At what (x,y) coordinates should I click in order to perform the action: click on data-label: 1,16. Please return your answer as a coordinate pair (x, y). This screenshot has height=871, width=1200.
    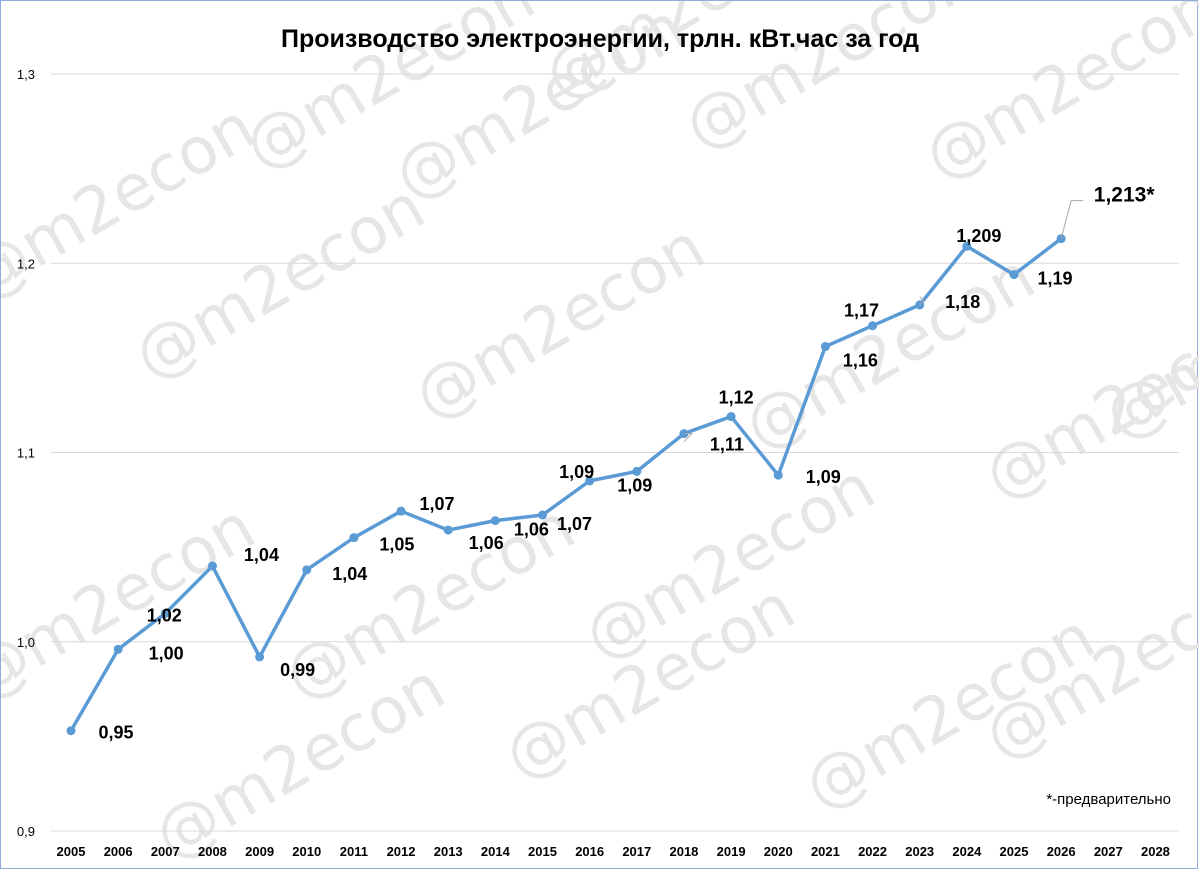
    Looking at the image, I should click on (860, 361).